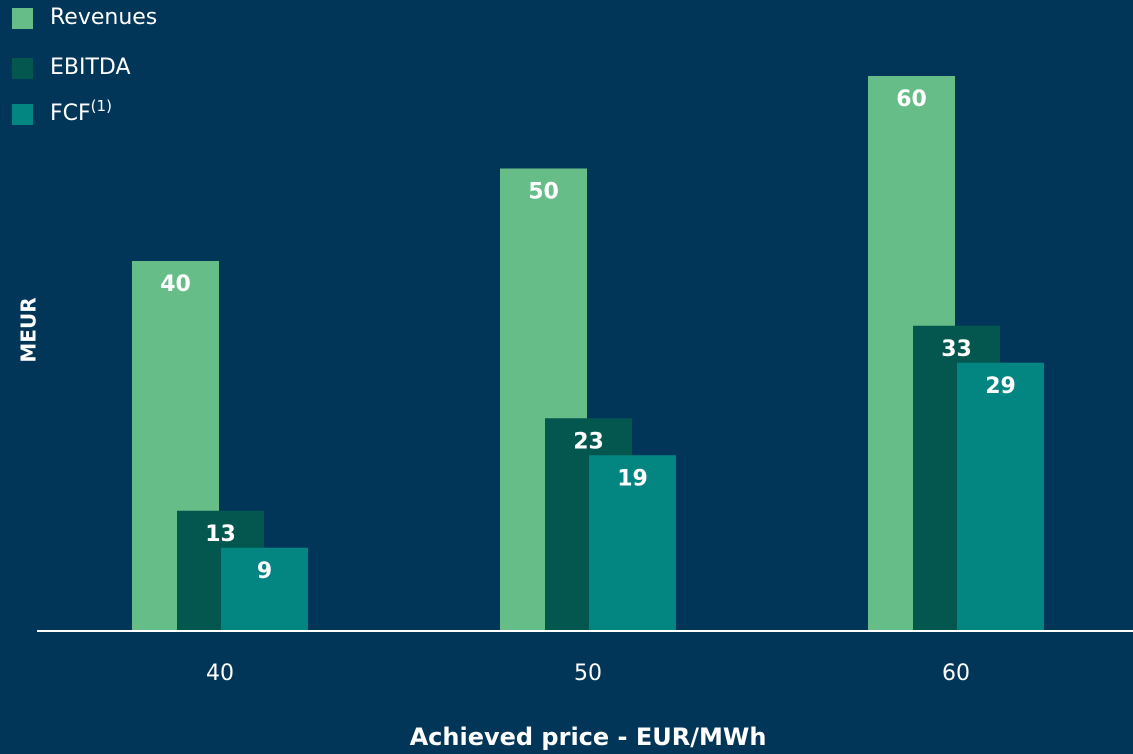 The width and height of the screenshot is (1133, 754). I want to click on x-tick-label: 60, so click(956, 673).